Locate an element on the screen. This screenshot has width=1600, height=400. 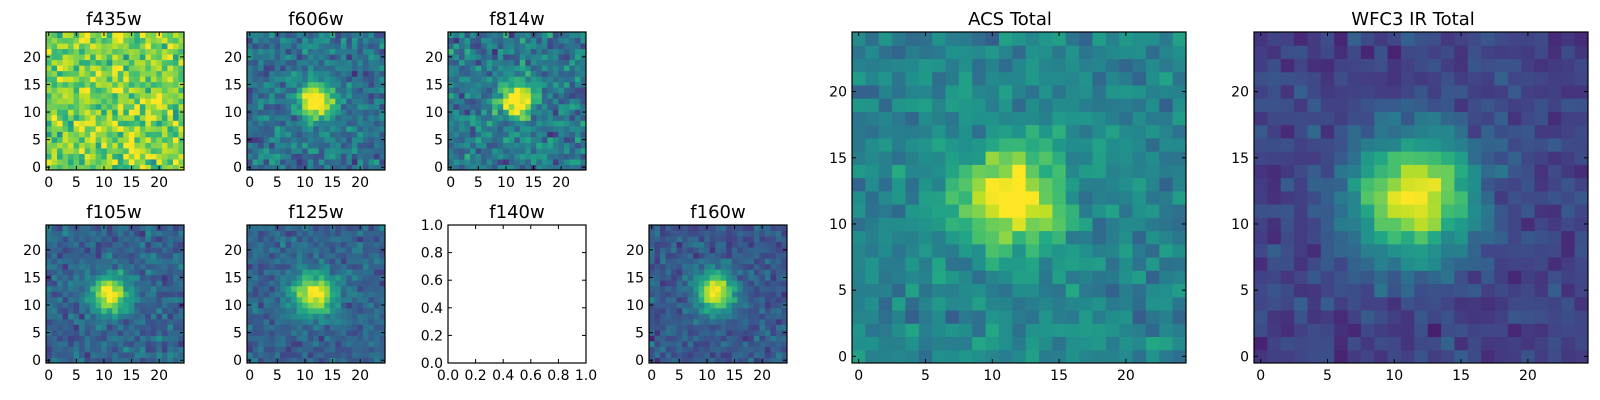
x-tick-label: 15 is located at coordinates (333, 376).